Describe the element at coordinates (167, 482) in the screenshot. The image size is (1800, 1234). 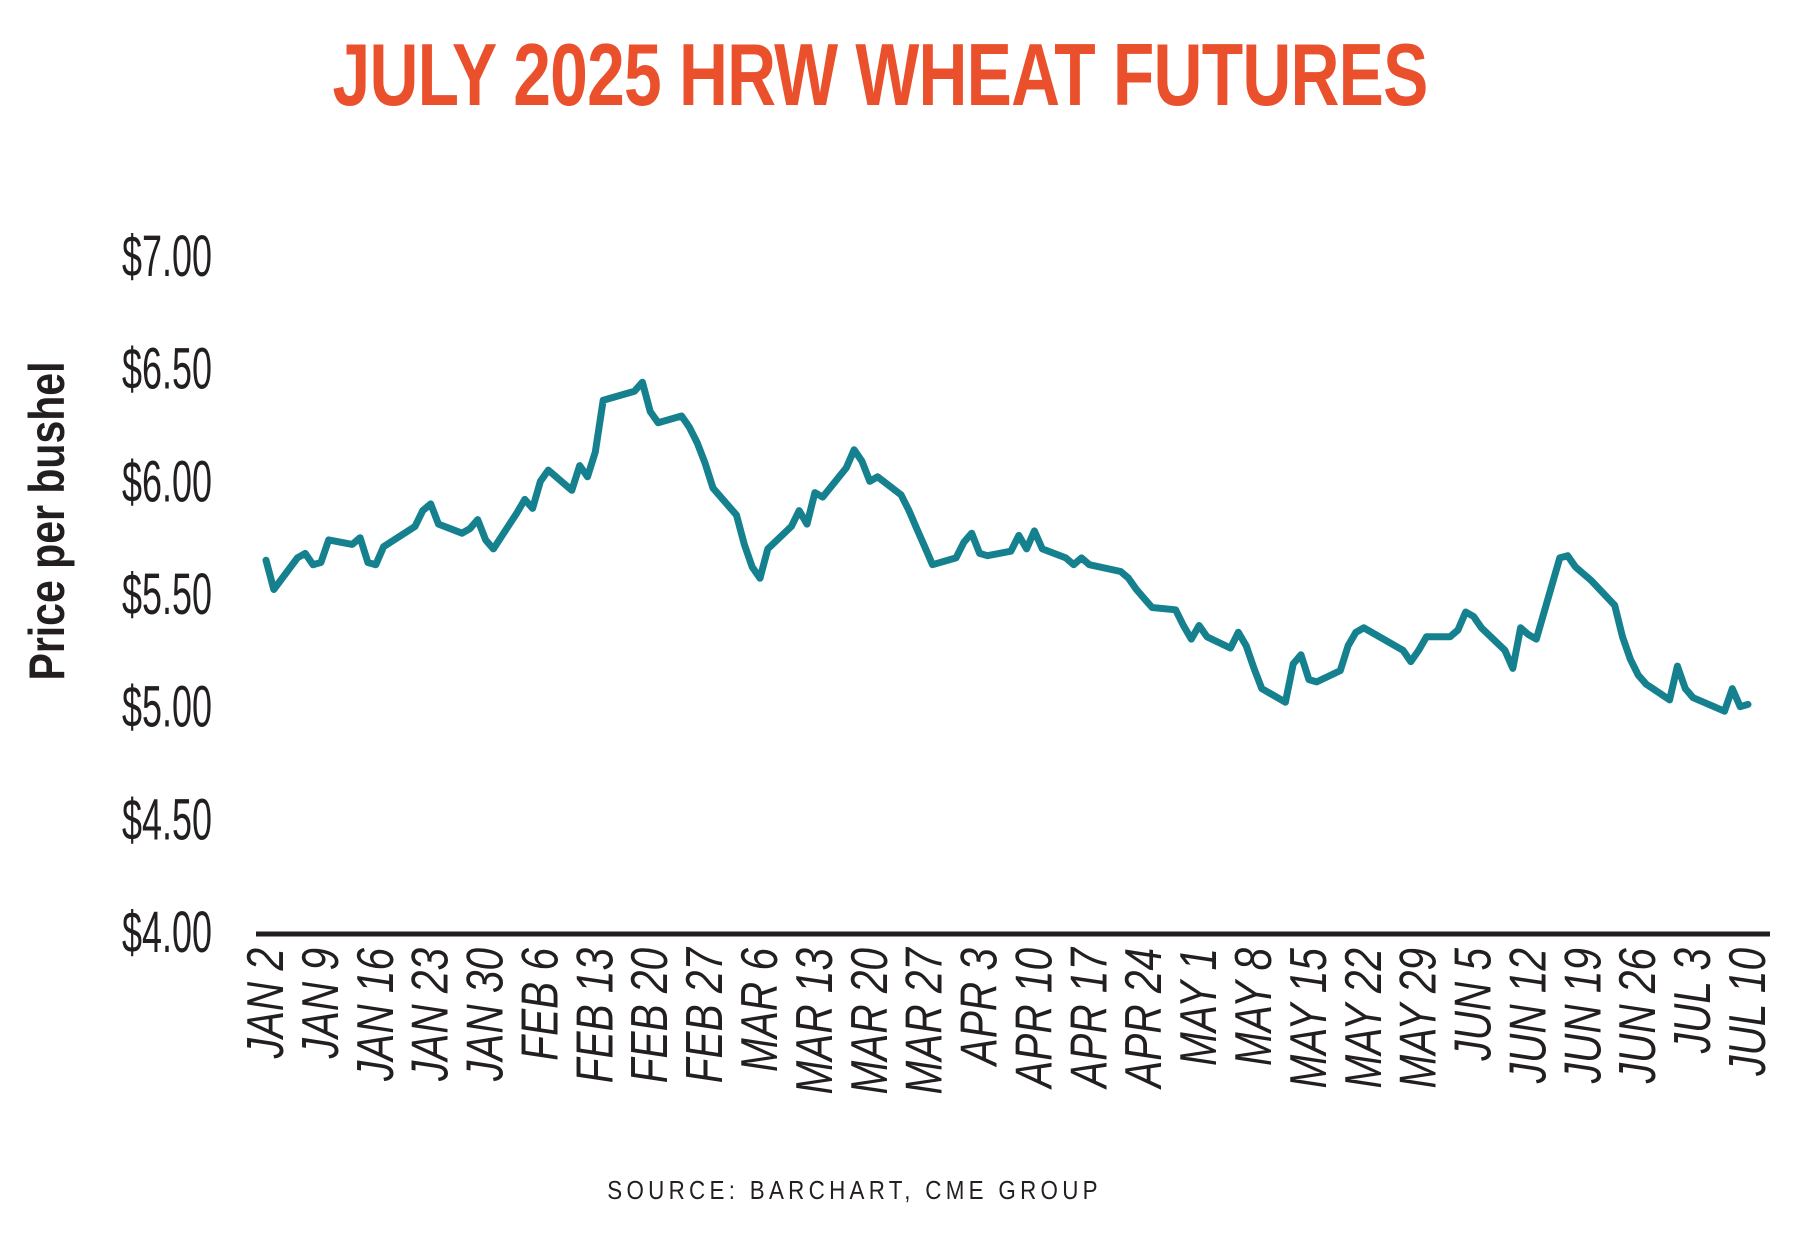
I see `y-tick-label: $6.00` at that location.